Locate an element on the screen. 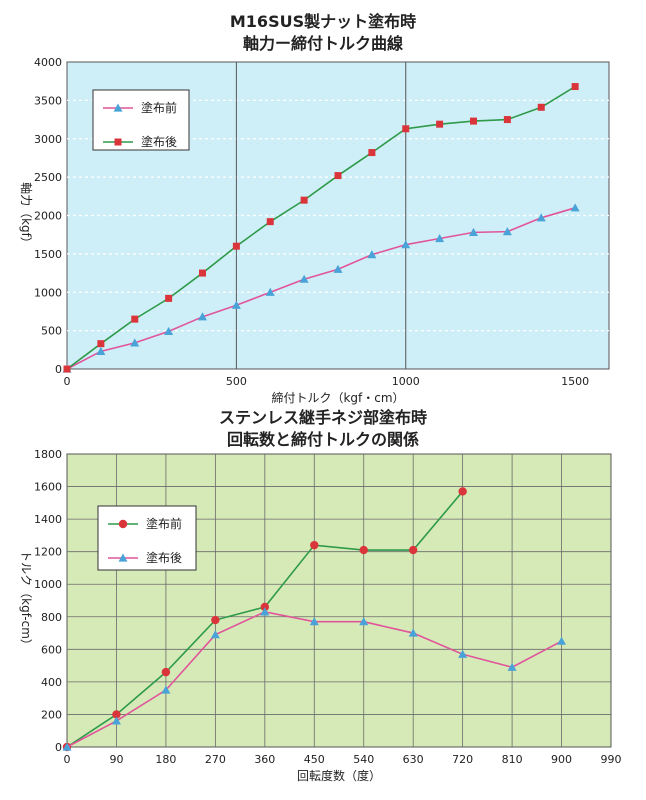 This screenshot has height=800, width=646. chart1-ytick-label: 1500 is located at coordinates (48, 254).